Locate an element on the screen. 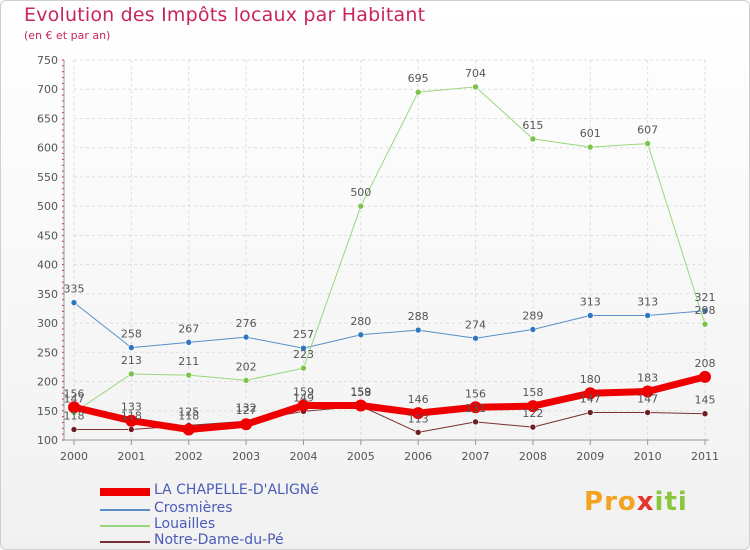 The height and width of the screenshot is (550, 750). data-label: 202 is located at coordinates (246, 366).